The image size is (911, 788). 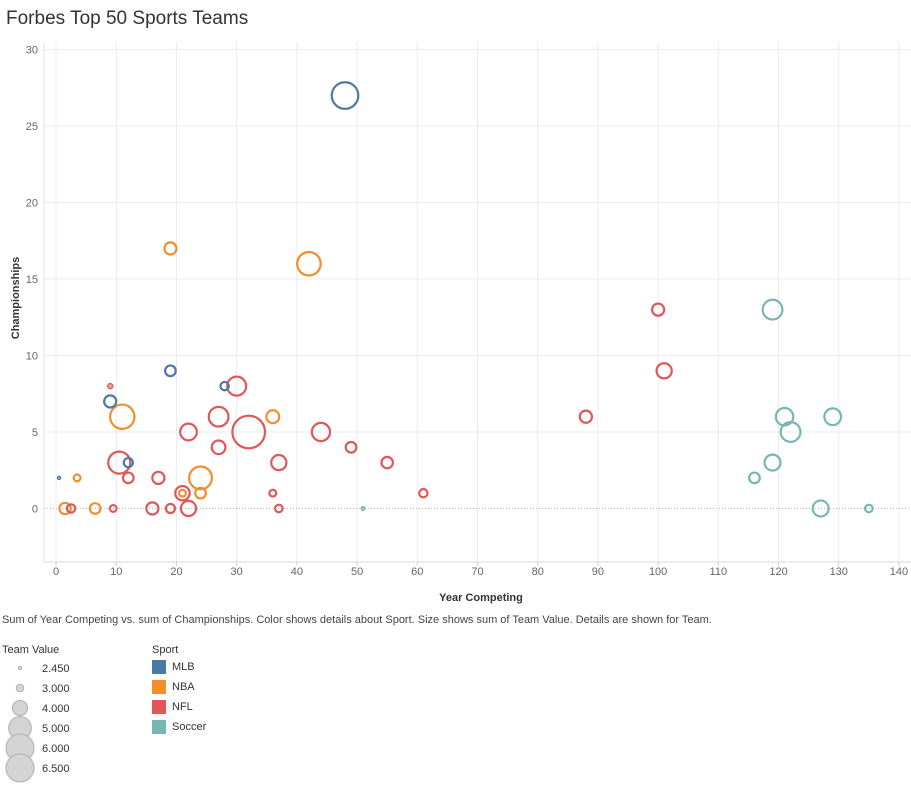 I want to click on color-legend-swatch-mlb, so click(x=159, y=667).